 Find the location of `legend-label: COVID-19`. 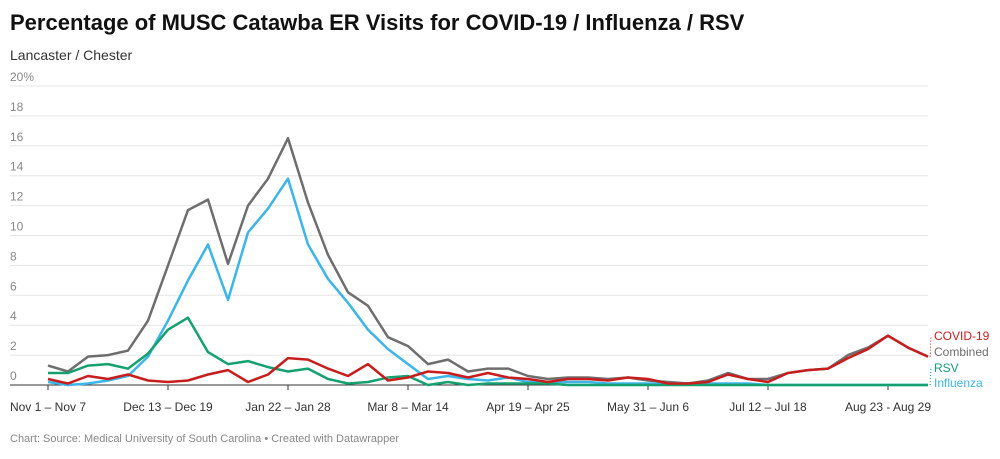

legend-label: COVID-19 is located at coordinates (962, 336).